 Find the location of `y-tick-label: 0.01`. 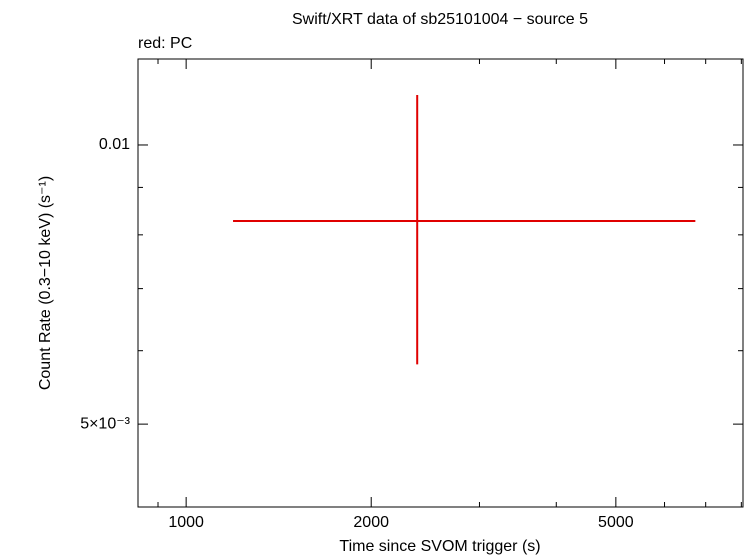

y-tick-label: 0.01 is located at coordinates (114, 144).